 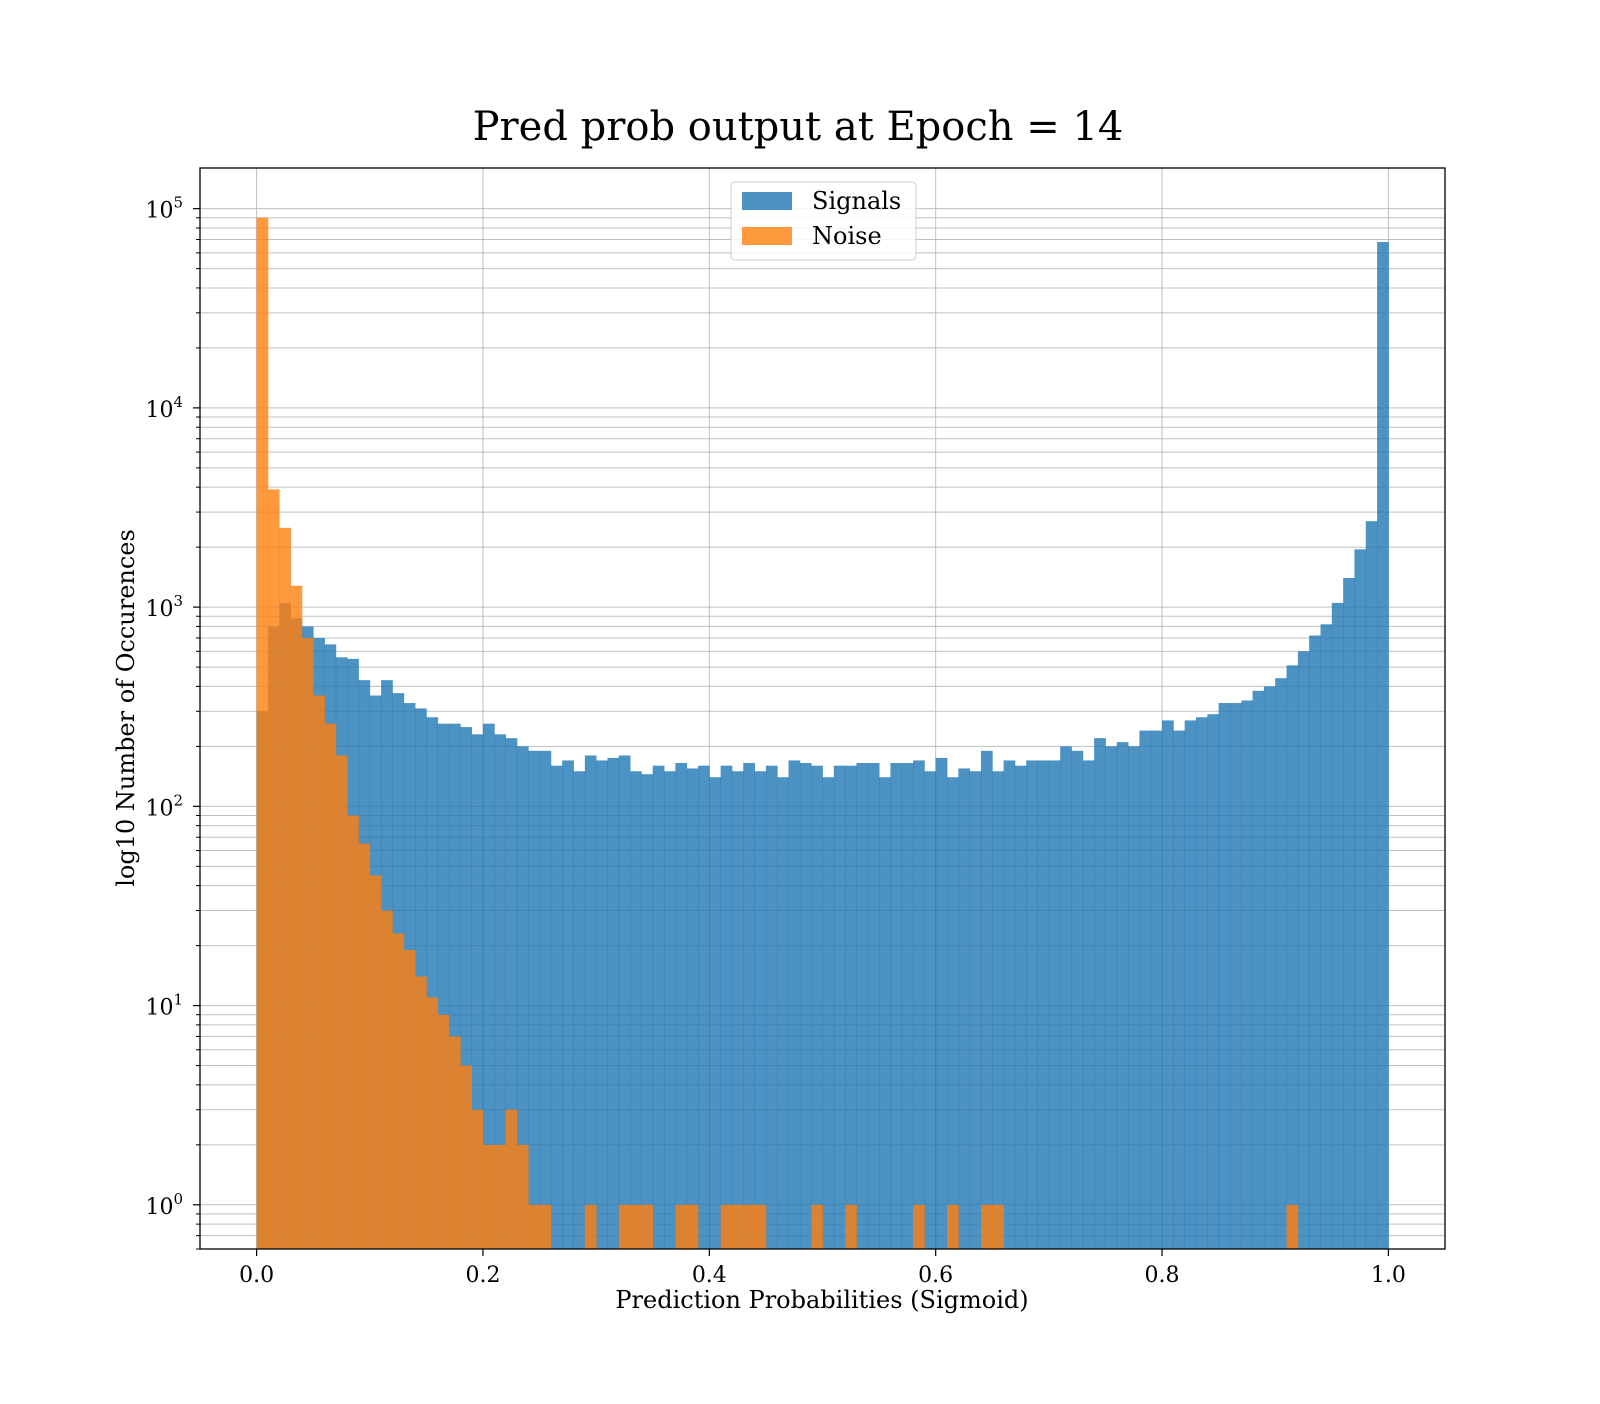 What do you see at coordinates (823, 221) in the screenshot?
I see `legend: Signals Noise` at bounding box center [823, 221].